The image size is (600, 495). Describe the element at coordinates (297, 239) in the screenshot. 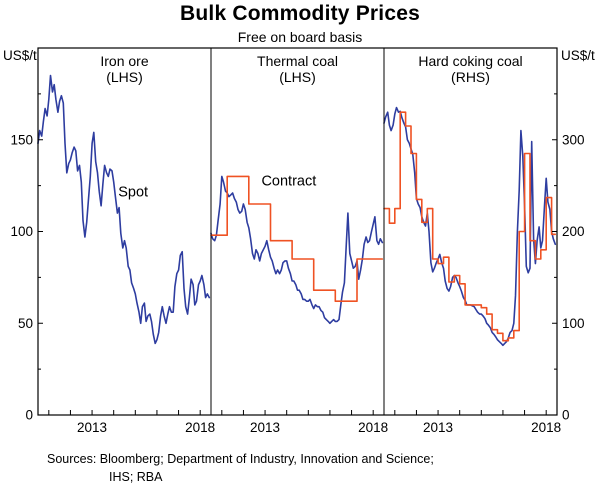

I see `contract-line-thermal-coal` at that location.